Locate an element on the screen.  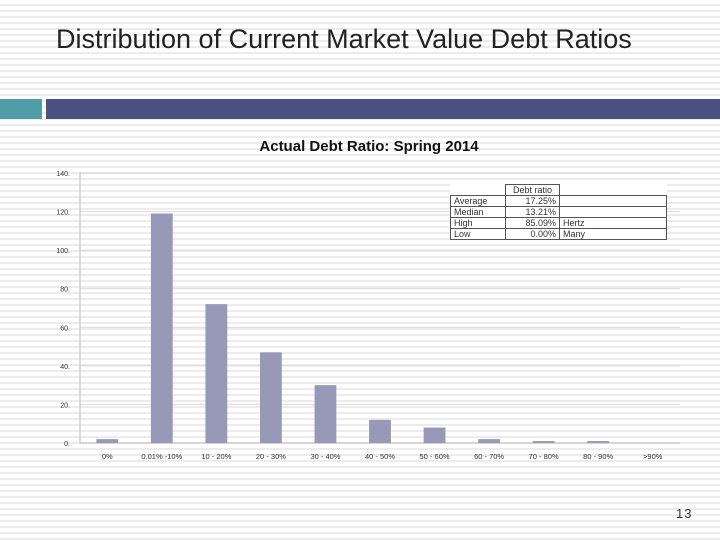
stats-table-row: Median 13.21% is located at coordinates (558, 212).